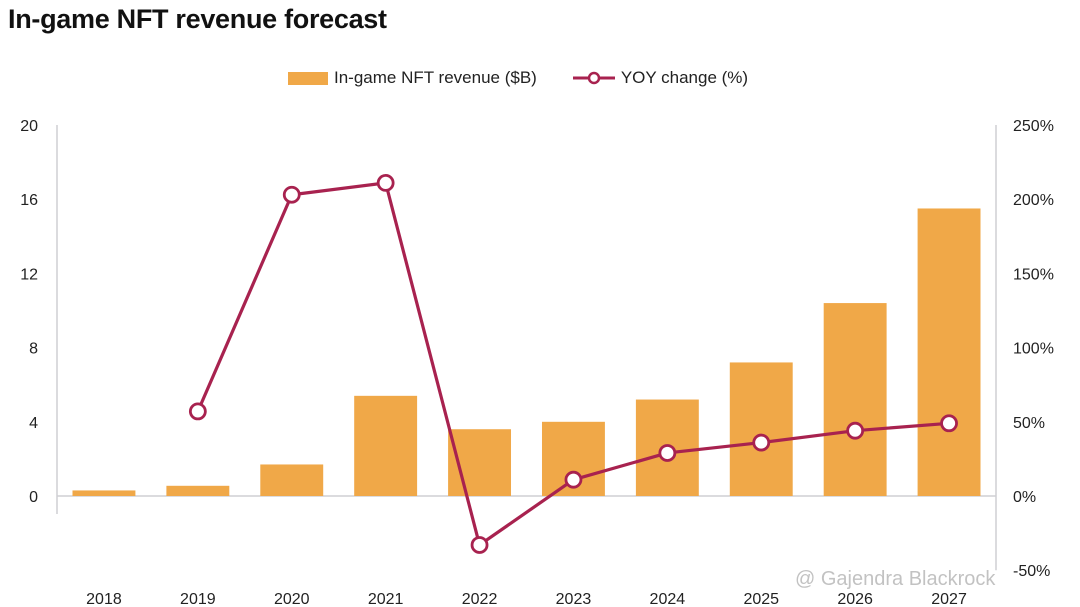  I want to click on legend: In-game NFT revenue ($B) YOY change (%), so click(536, 78).